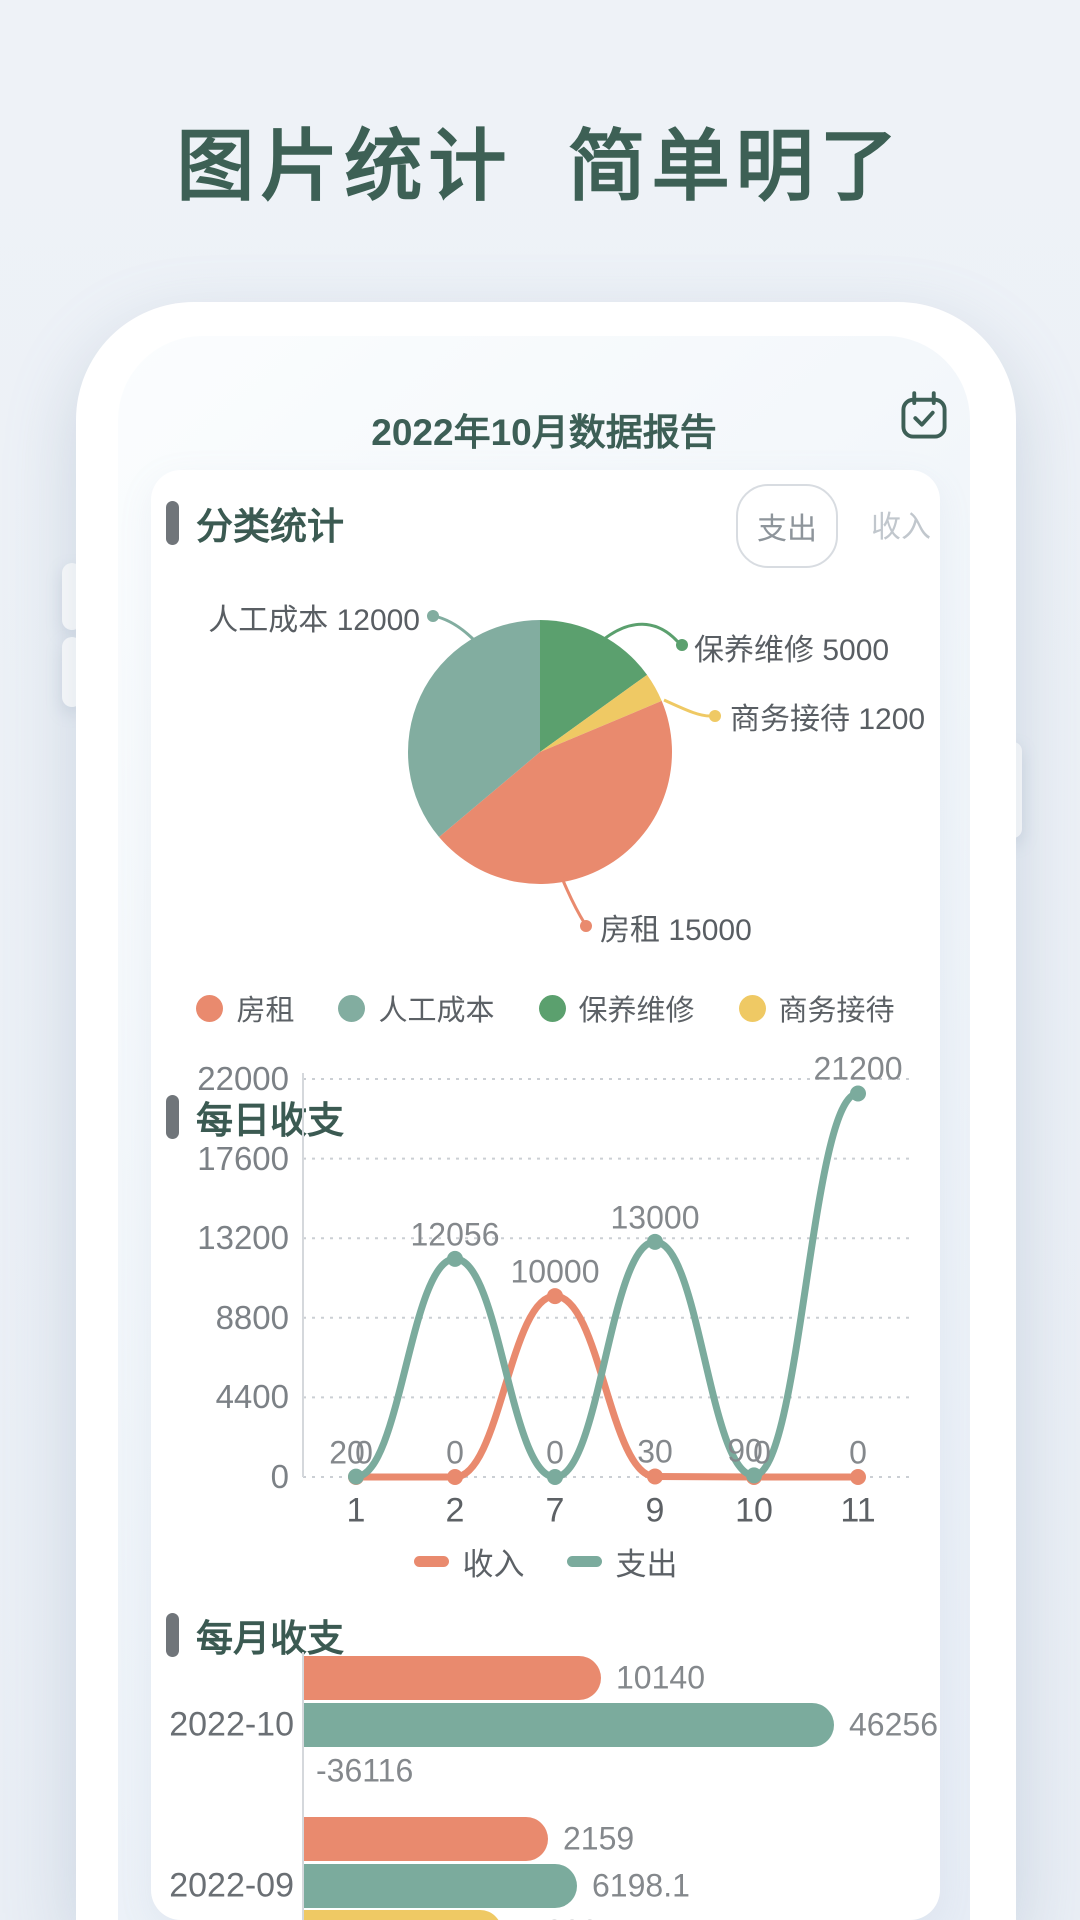 This screenshot has width=1080, height=1920. What do you see at coordinates (243, 1158) in the screenshot?
I see `y-axis-tick-label: 17600` at bounding box center [243, 1158].